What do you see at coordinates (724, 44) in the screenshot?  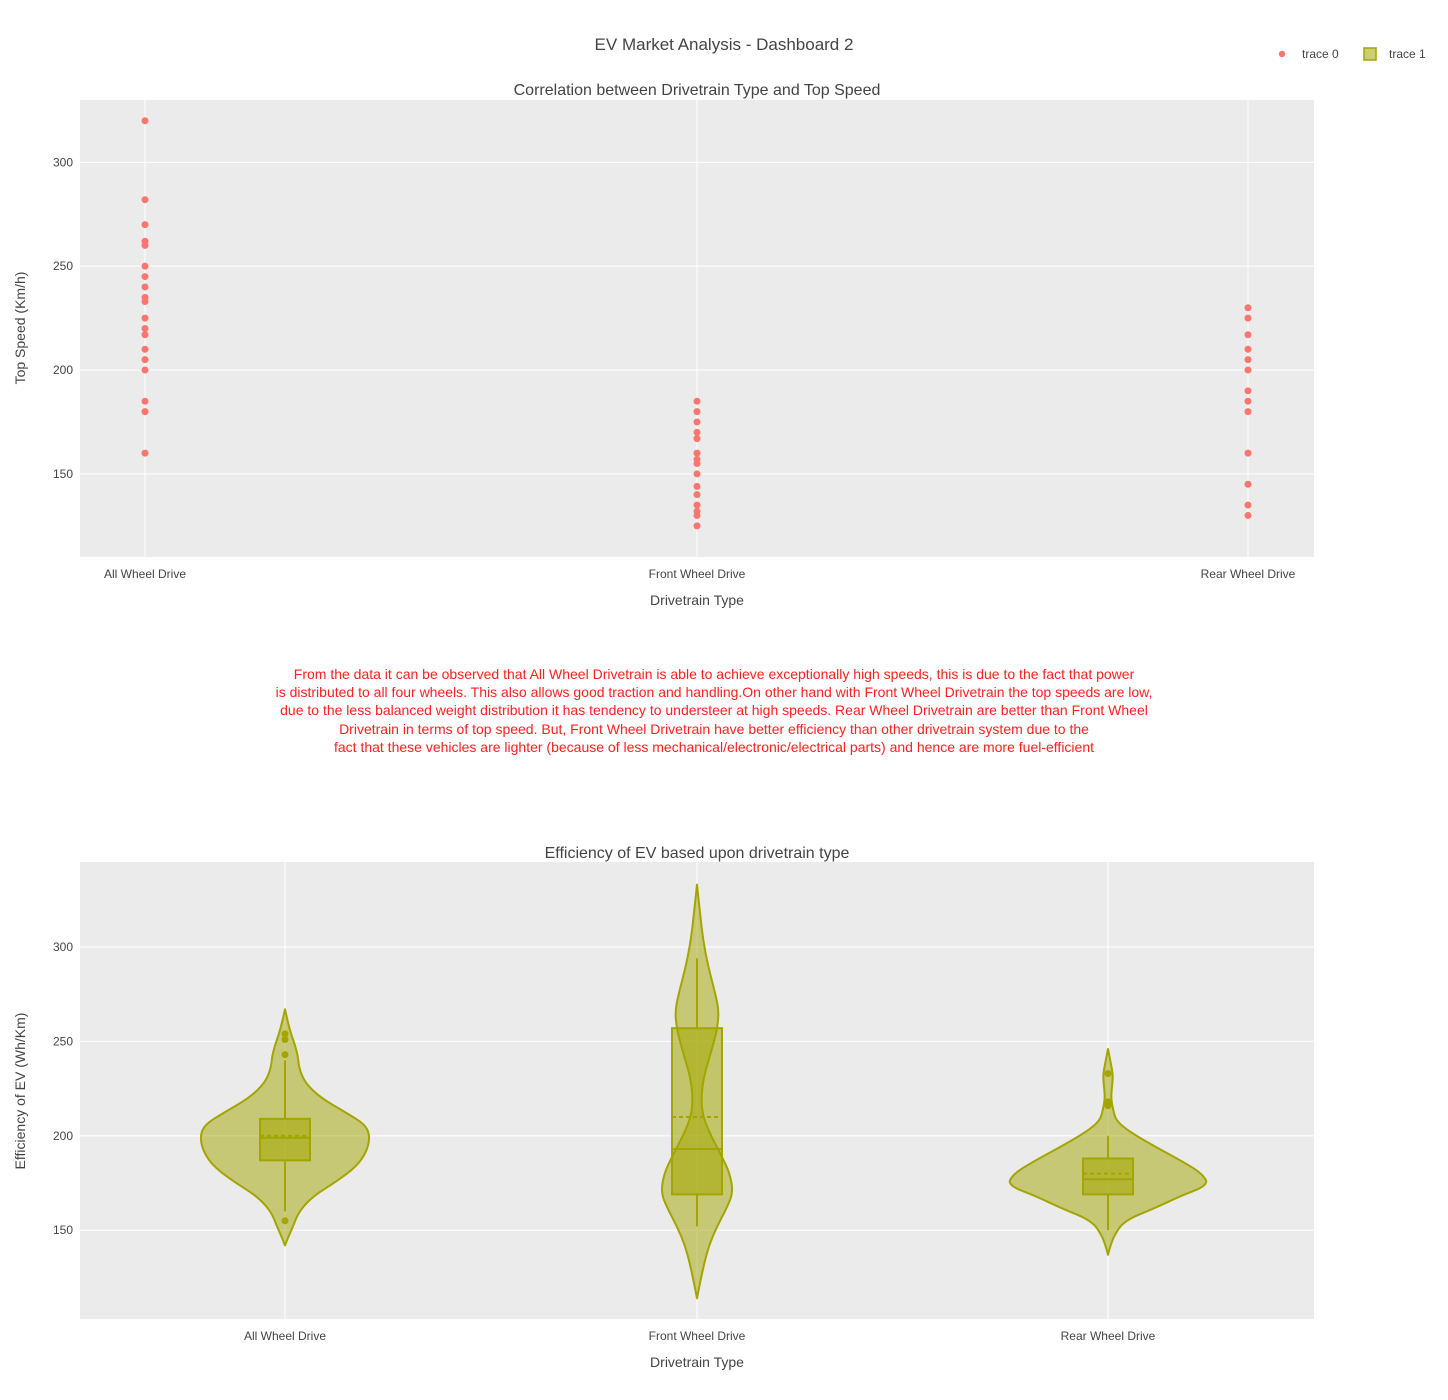 I see `dashboard-title: EV Market Analysis - Dashboard 2` at bounding box center [724, 44].